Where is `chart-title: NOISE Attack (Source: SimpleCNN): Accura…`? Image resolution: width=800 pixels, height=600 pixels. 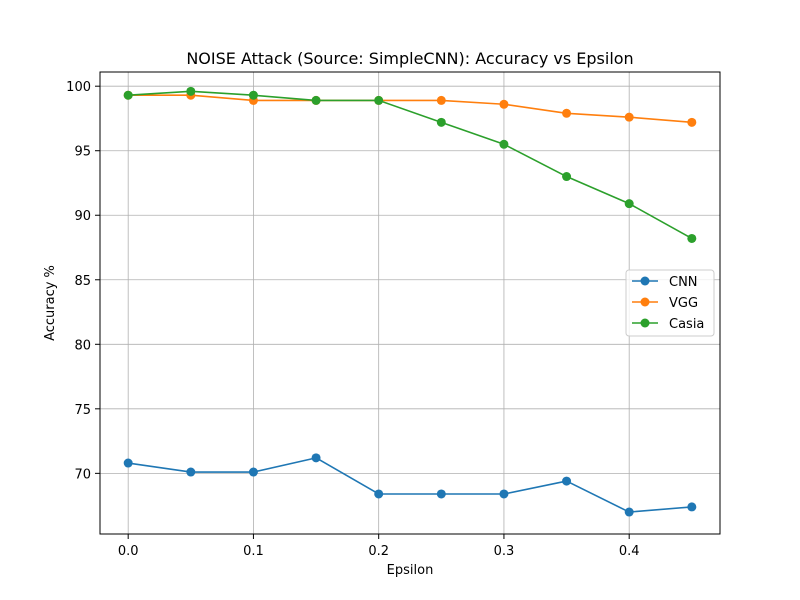 chart-title: NOISE Attack (Source: SimpleCNN): Accura… is located at coordinates (409, 58).